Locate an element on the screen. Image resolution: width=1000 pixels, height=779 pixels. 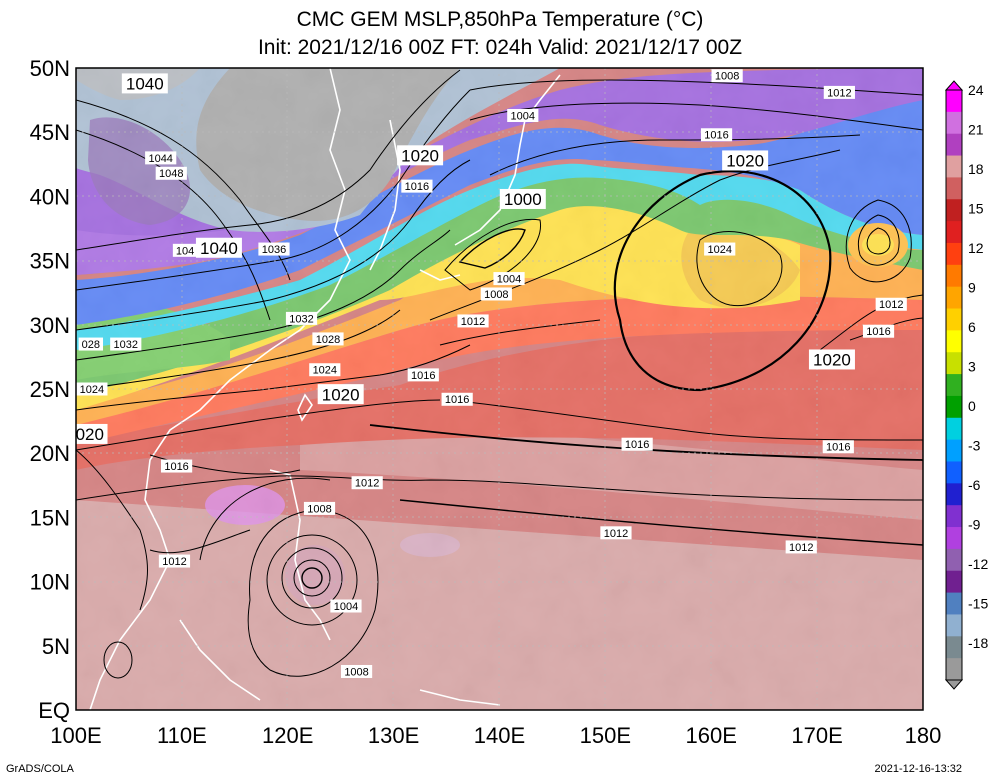
pressure-label-text: 104 is located at coordinates (185, 251).